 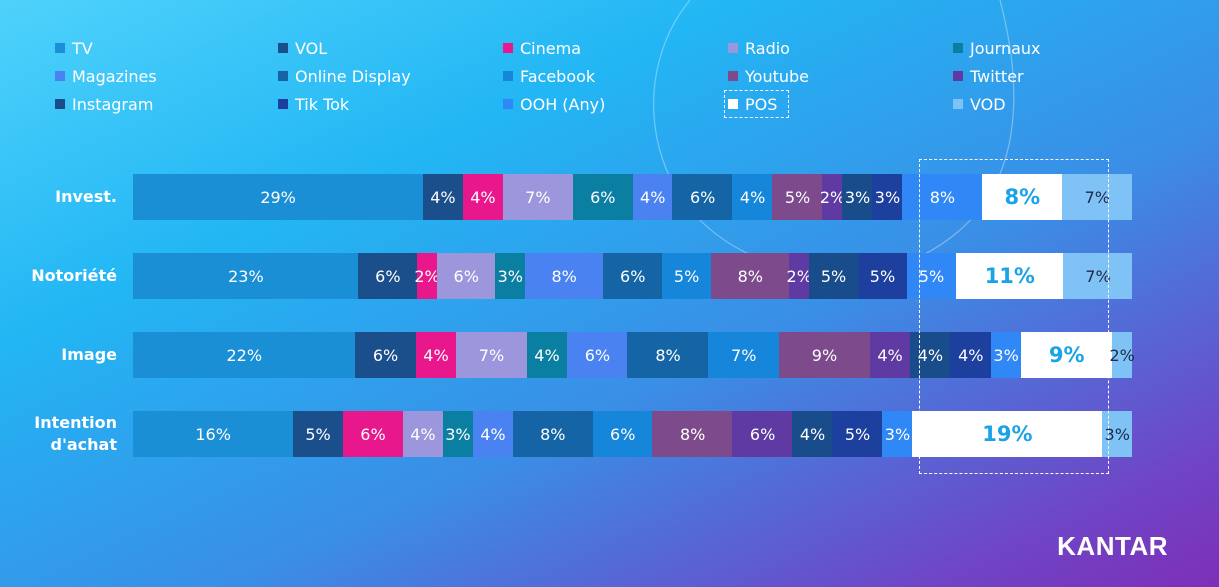 I want to click on legend-label: Facebook, so click(x=558, y=76).